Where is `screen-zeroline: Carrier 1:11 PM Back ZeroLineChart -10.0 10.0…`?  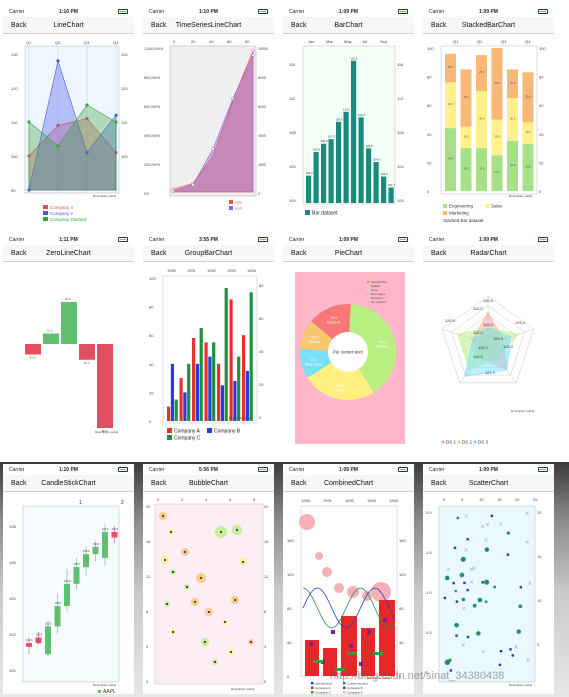
screen-zeroline: Carrier 1:11 PM Back ZeroLineChart -10.0 10.0… is located at coordinates (68, 346).